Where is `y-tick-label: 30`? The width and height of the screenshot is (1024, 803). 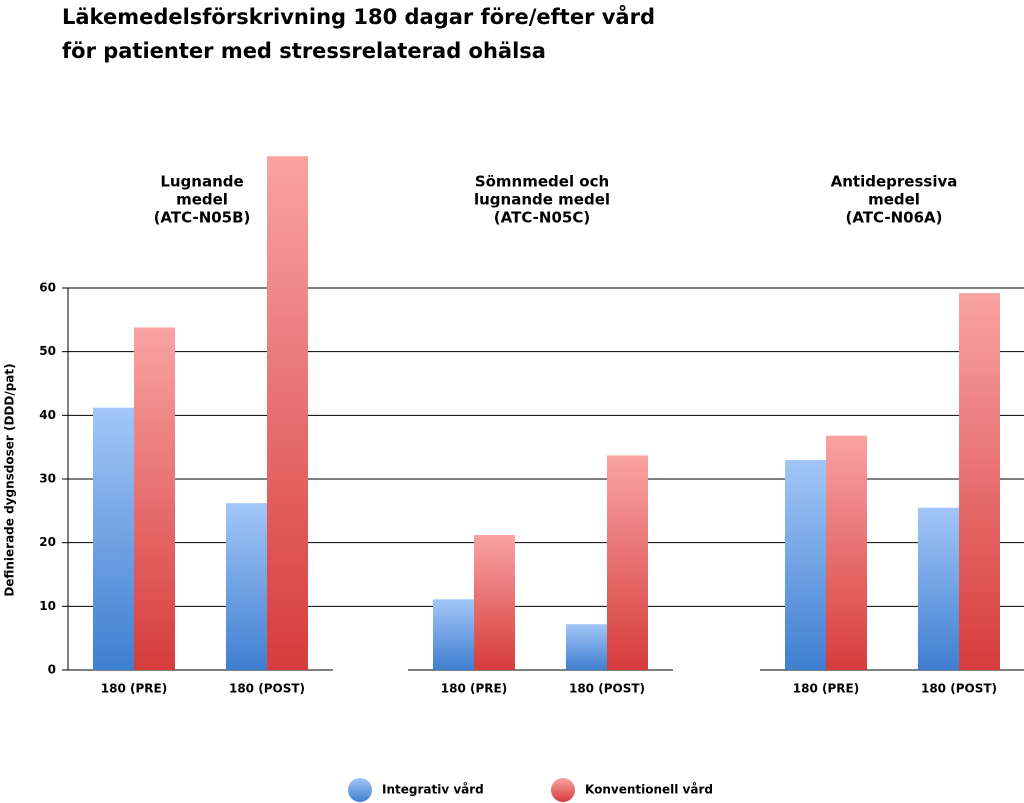
y-tick-label: 30 is located at coordinates (47, 479).